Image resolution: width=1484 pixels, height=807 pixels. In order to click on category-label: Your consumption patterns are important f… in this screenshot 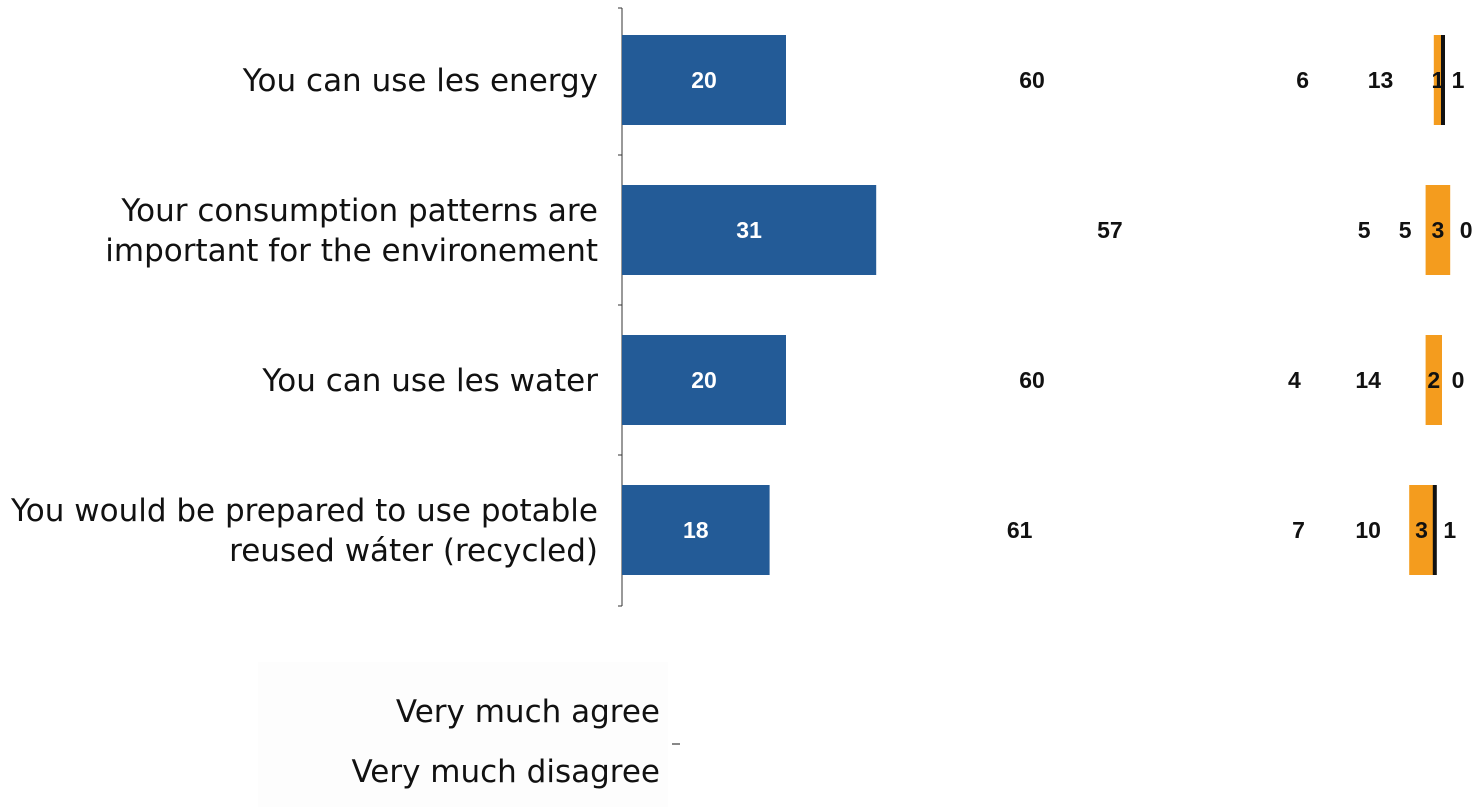, I will do `click(351, 231)`.